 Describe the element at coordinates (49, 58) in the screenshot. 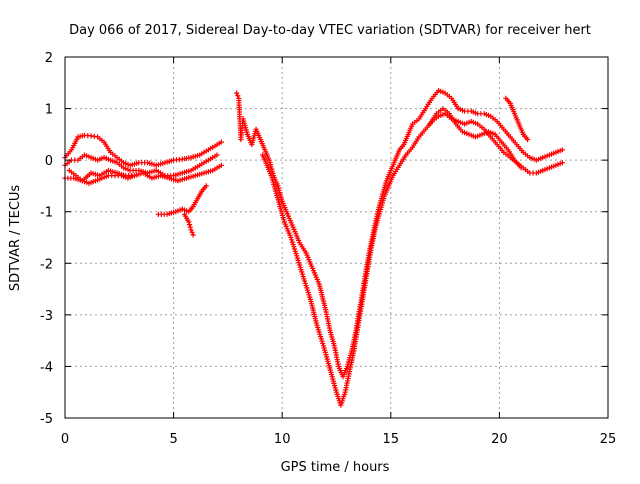

I see `y-tick-label: 2` at that location.